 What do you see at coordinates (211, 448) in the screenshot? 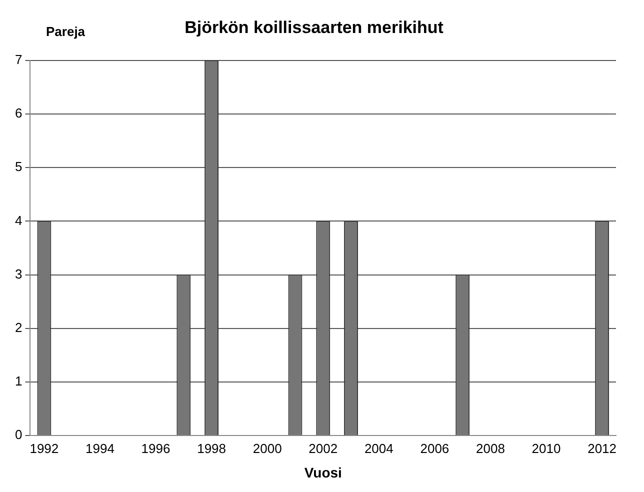
I see `x-tick-label: 1998` at bounding box center [211, 448].